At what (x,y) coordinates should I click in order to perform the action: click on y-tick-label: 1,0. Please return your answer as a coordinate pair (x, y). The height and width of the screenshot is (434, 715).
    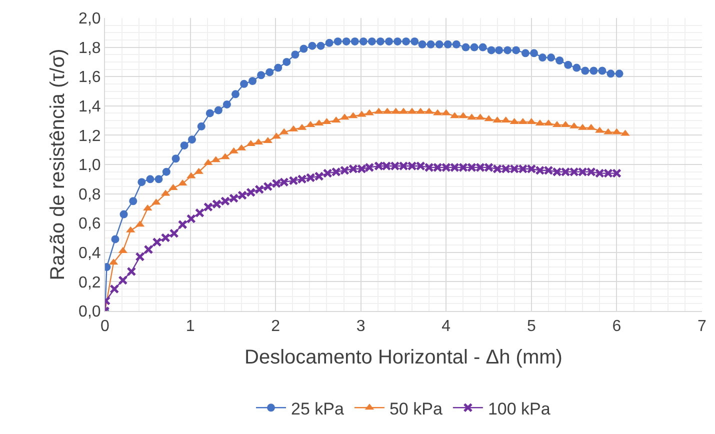
    Looking at the image, I should click on (89, 165).